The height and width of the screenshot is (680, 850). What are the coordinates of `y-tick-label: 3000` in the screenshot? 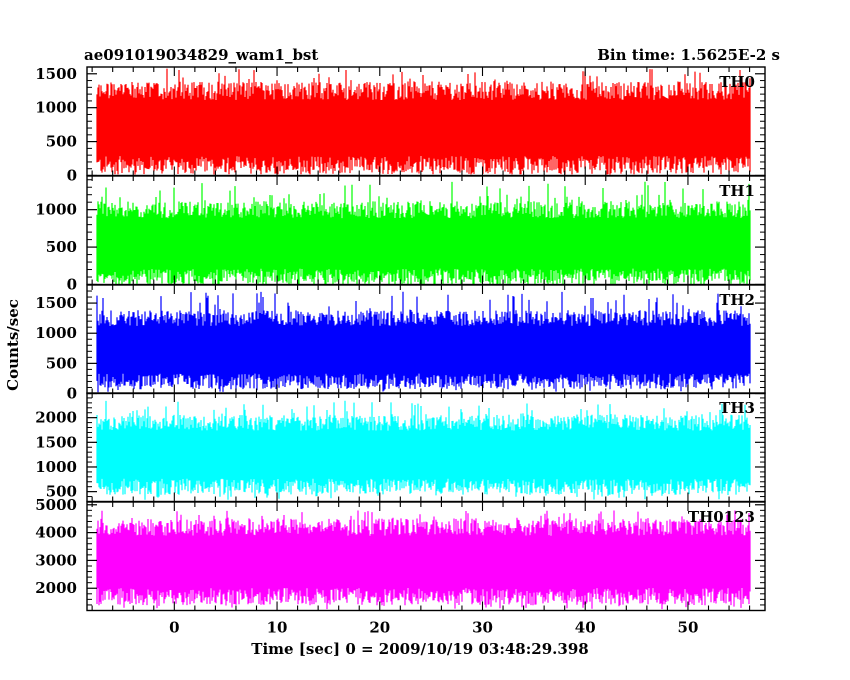 It's located at (56, 560).